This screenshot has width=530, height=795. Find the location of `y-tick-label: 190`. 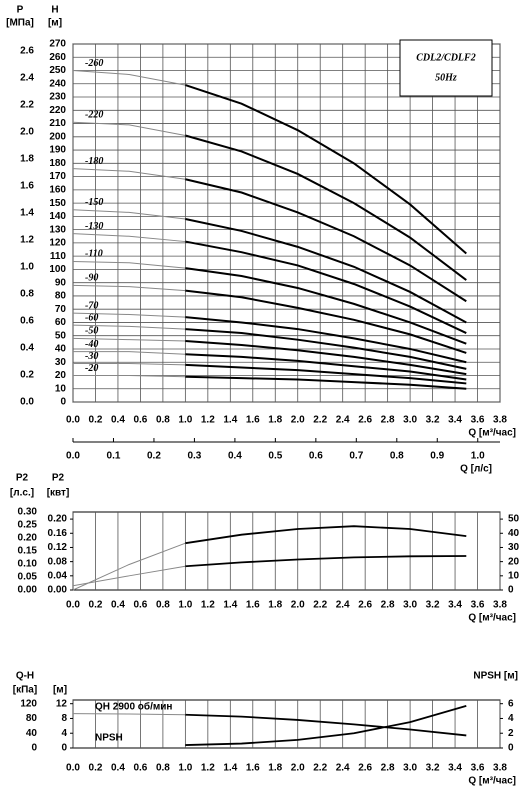

y-tick-label: 190 is located at coordinates (57, 150).